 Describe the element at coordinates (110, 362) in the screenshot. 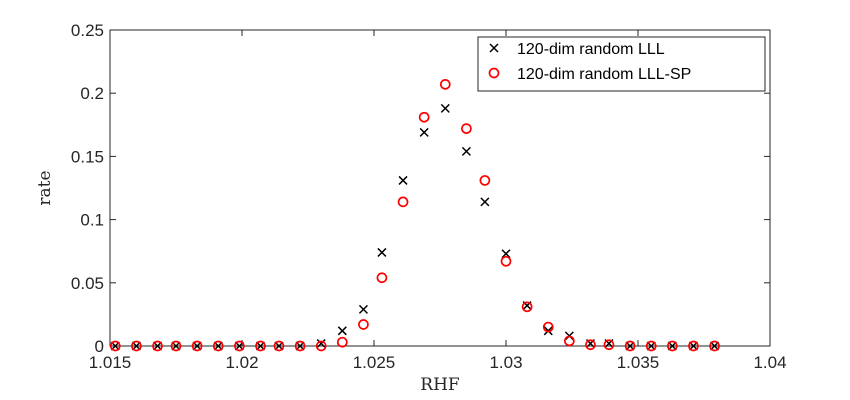

I see `x-tick-label: 1.015` at that location.